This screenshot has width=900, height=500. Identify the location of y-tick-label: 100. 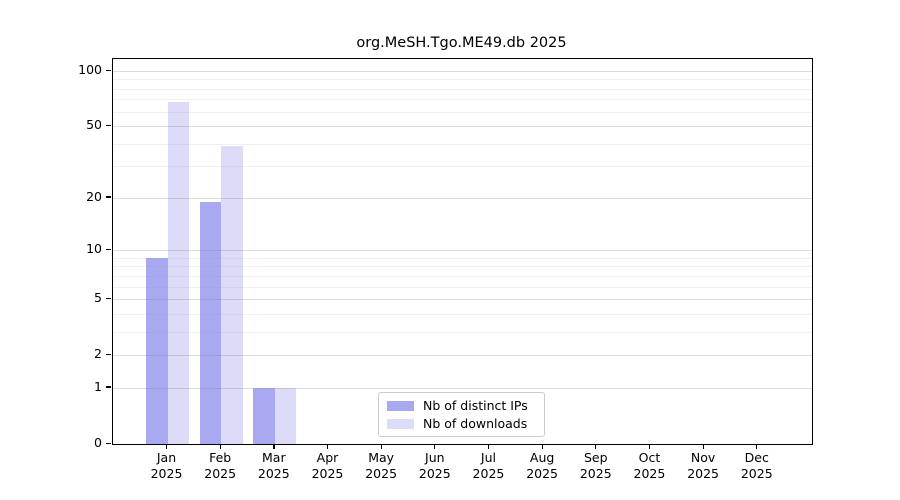
(90, 69).